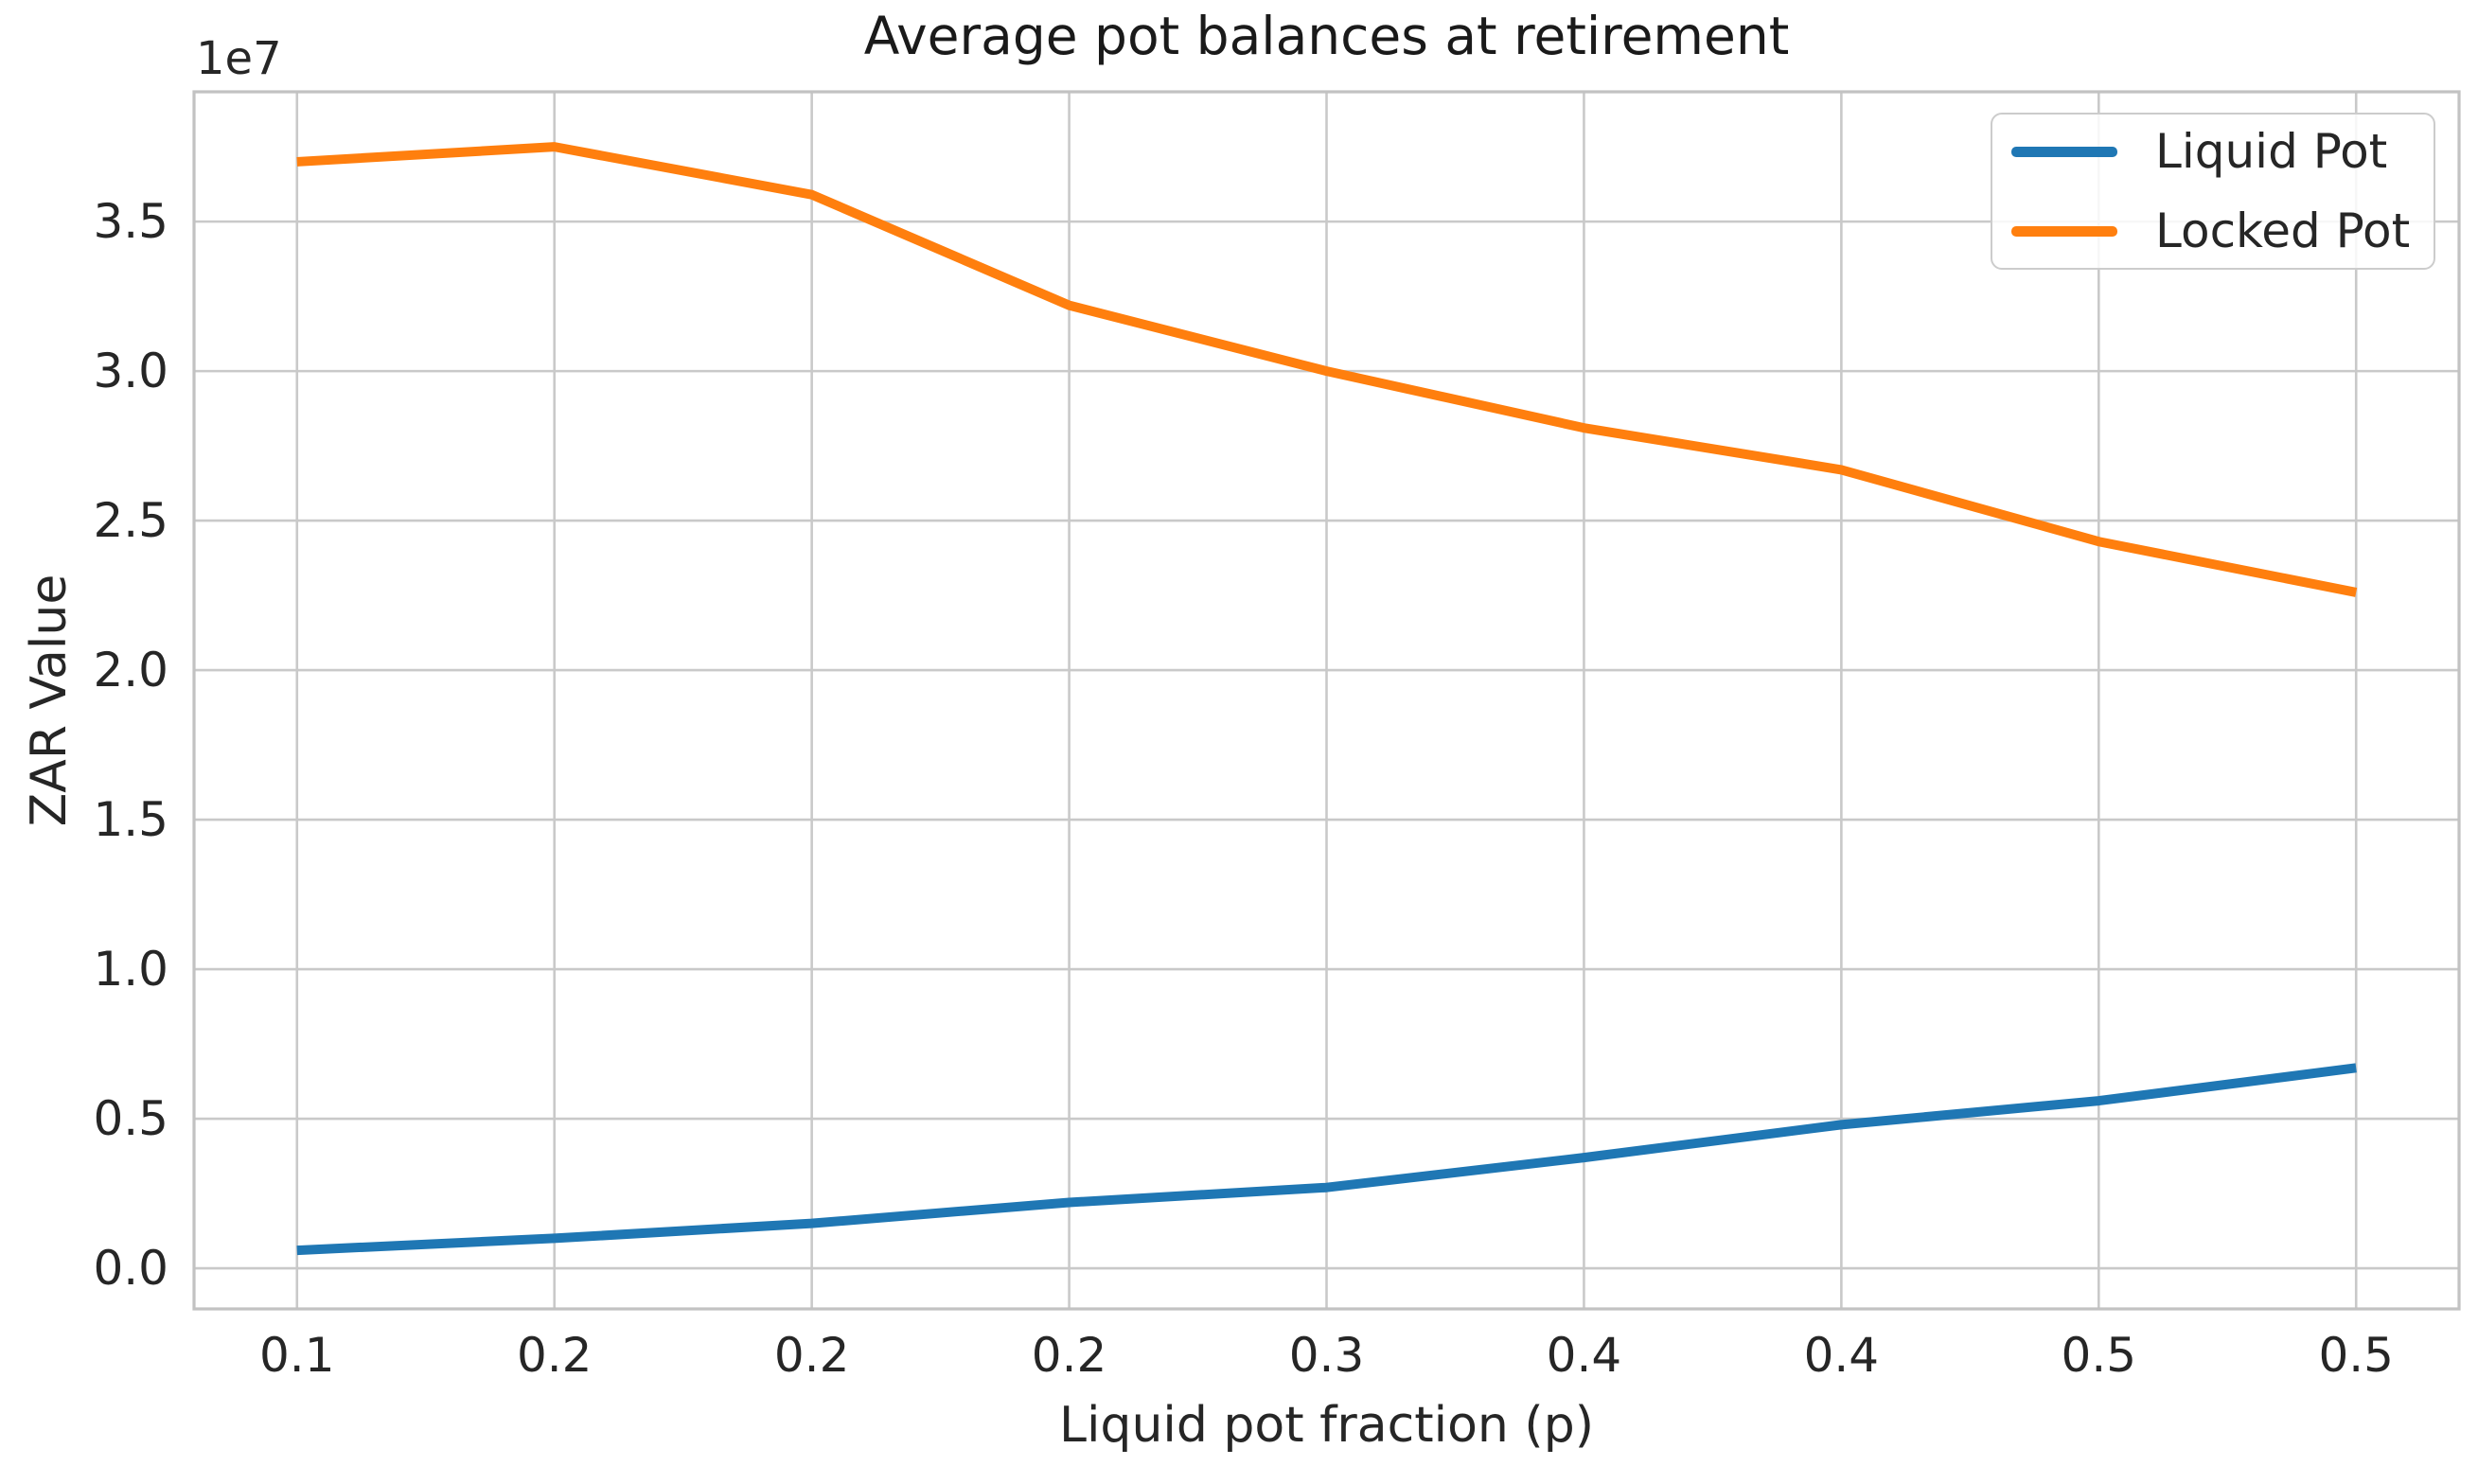 This screenshot has width=2478, height=1484. I want to click on y-tick-label: 1.0, so click(130, 969).